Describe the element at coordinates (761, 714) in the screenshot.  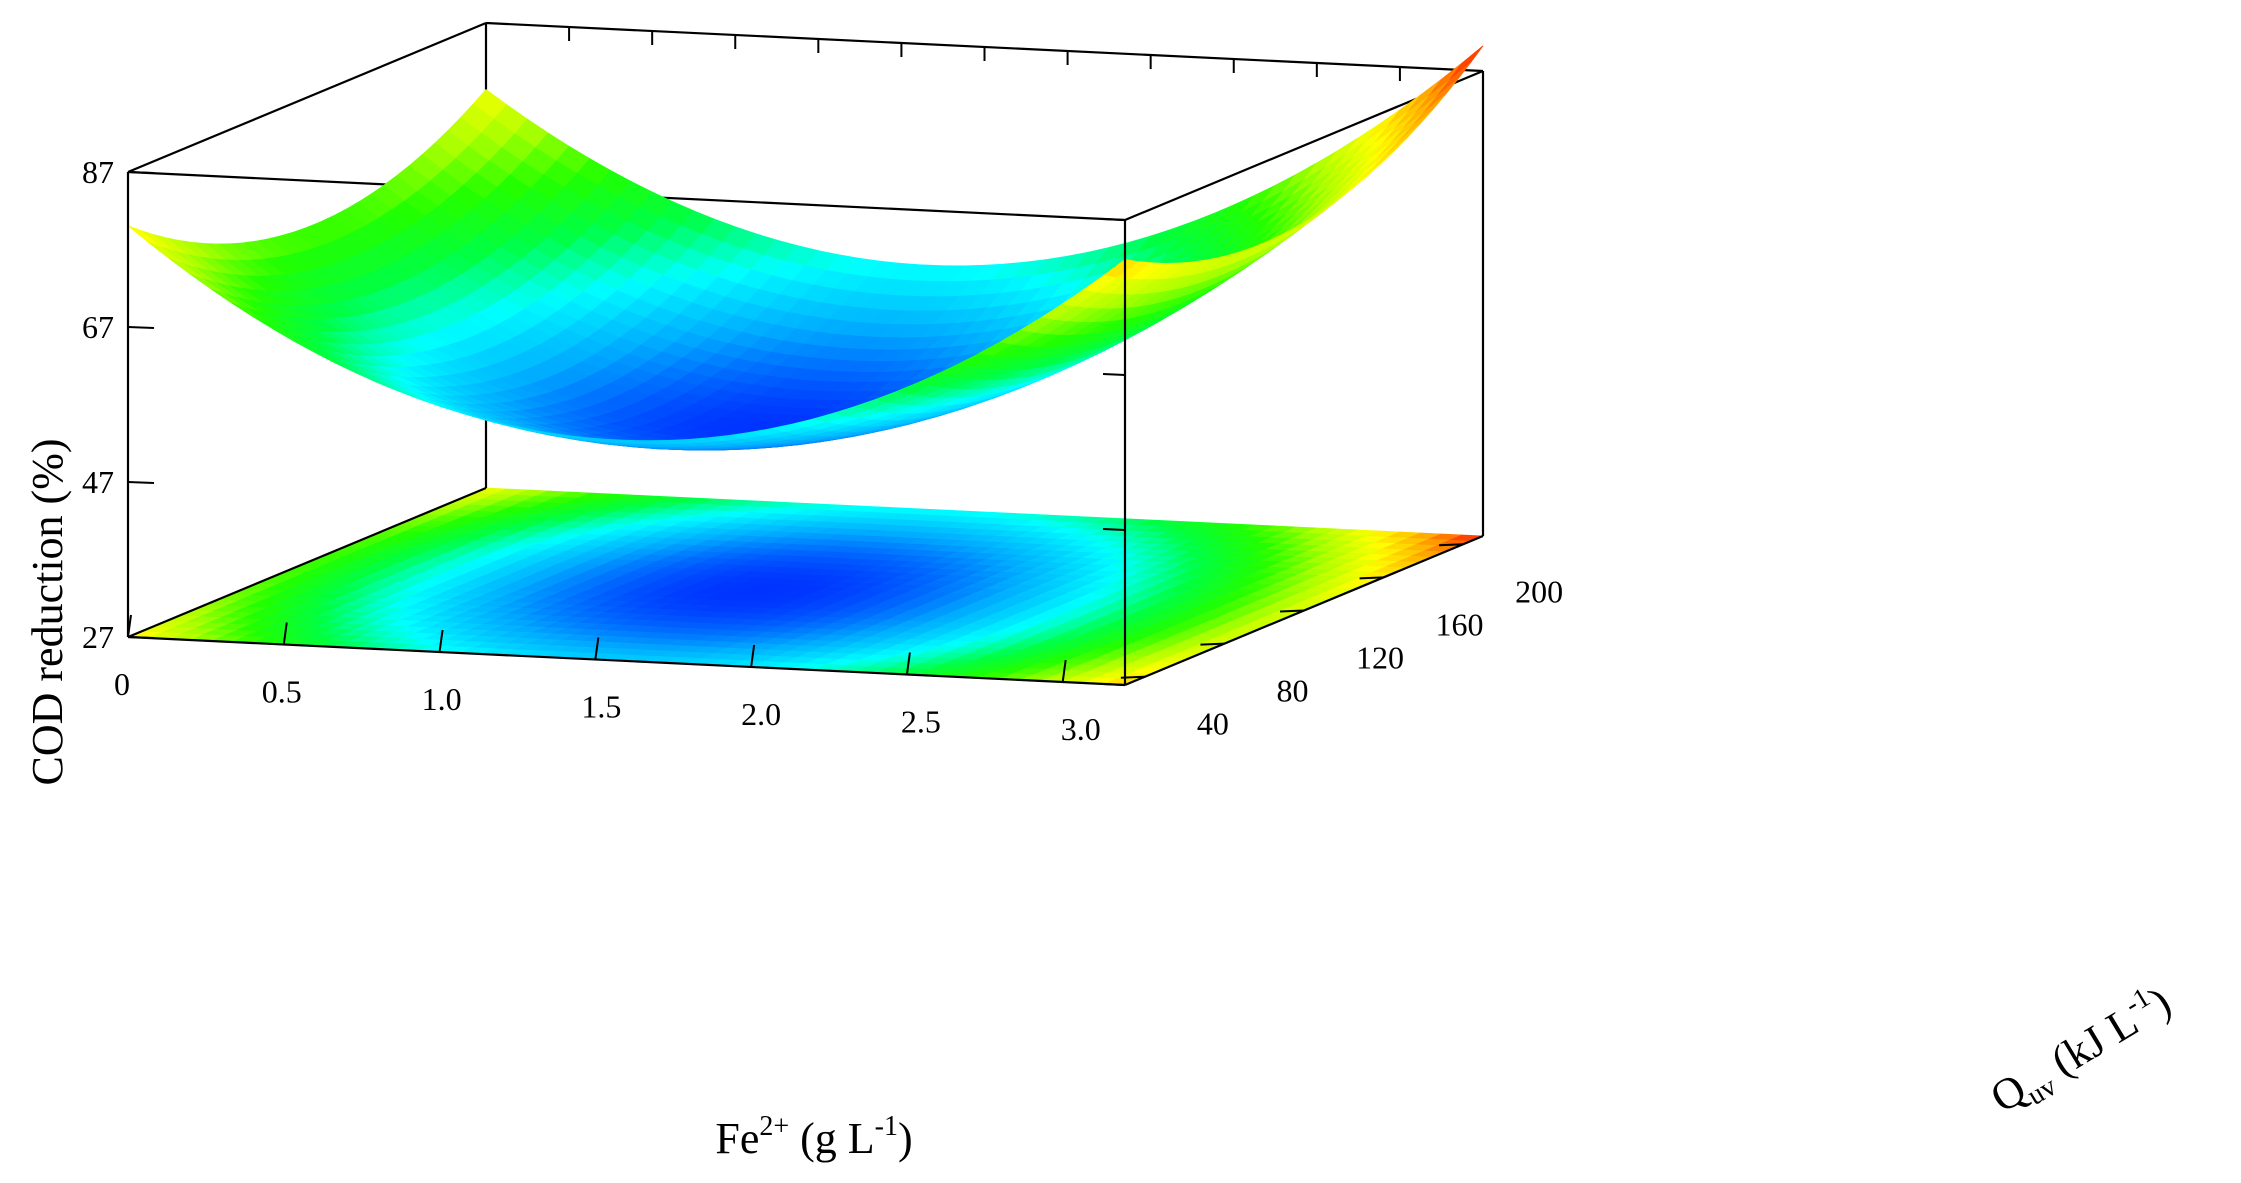
I see `x-tick-label: 2.0` at that location.